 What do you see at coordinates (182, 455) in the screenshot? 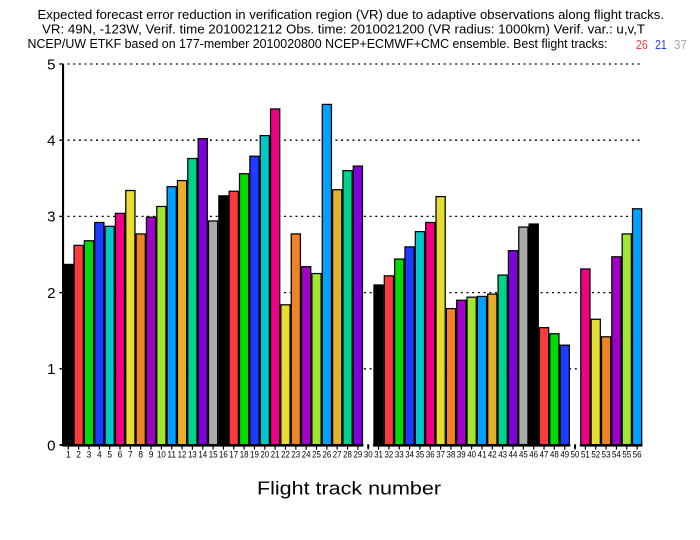
I see `svg-text: 12` at bounding box center [182, 455].